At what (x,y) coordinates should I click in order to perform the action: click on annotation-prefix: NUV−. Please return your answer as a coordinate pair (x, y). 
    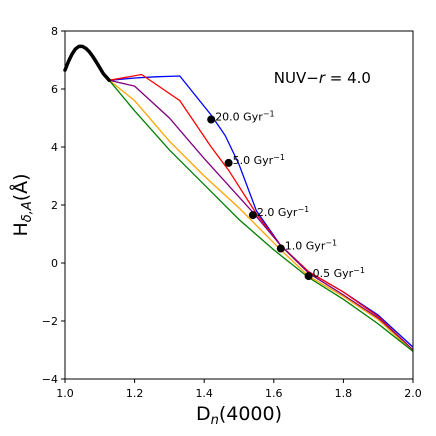
    Looking at the image, I should click on (296, 78).